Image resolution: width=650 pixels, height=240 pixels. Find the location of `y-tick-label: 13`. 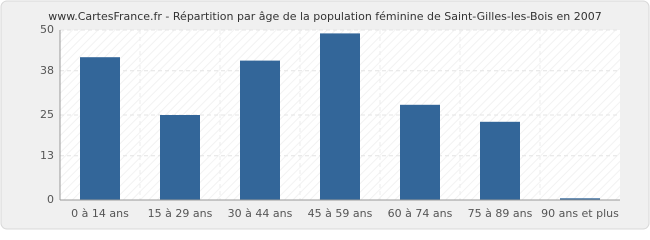

y-tick-label: 13 is located at coordinates (47, 155).